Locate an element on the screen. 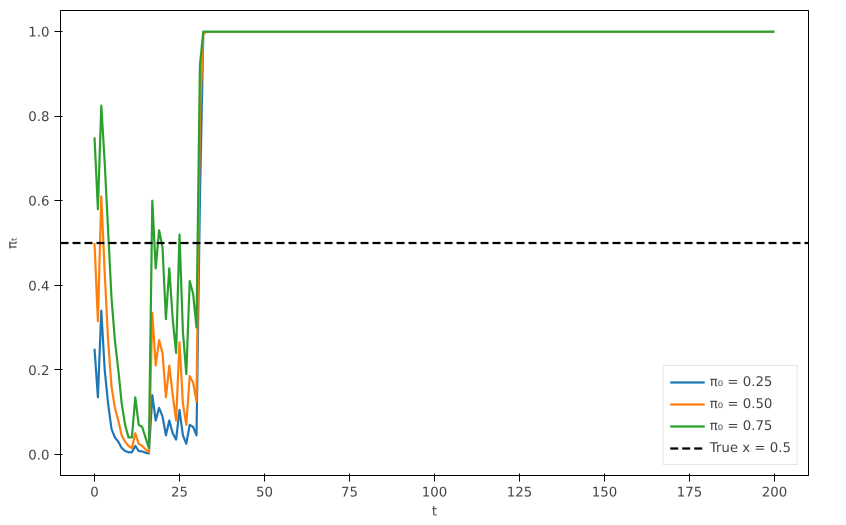 This screenshot has height=525, width=846. x-axis-title: t is located at coordinates (435, 512).